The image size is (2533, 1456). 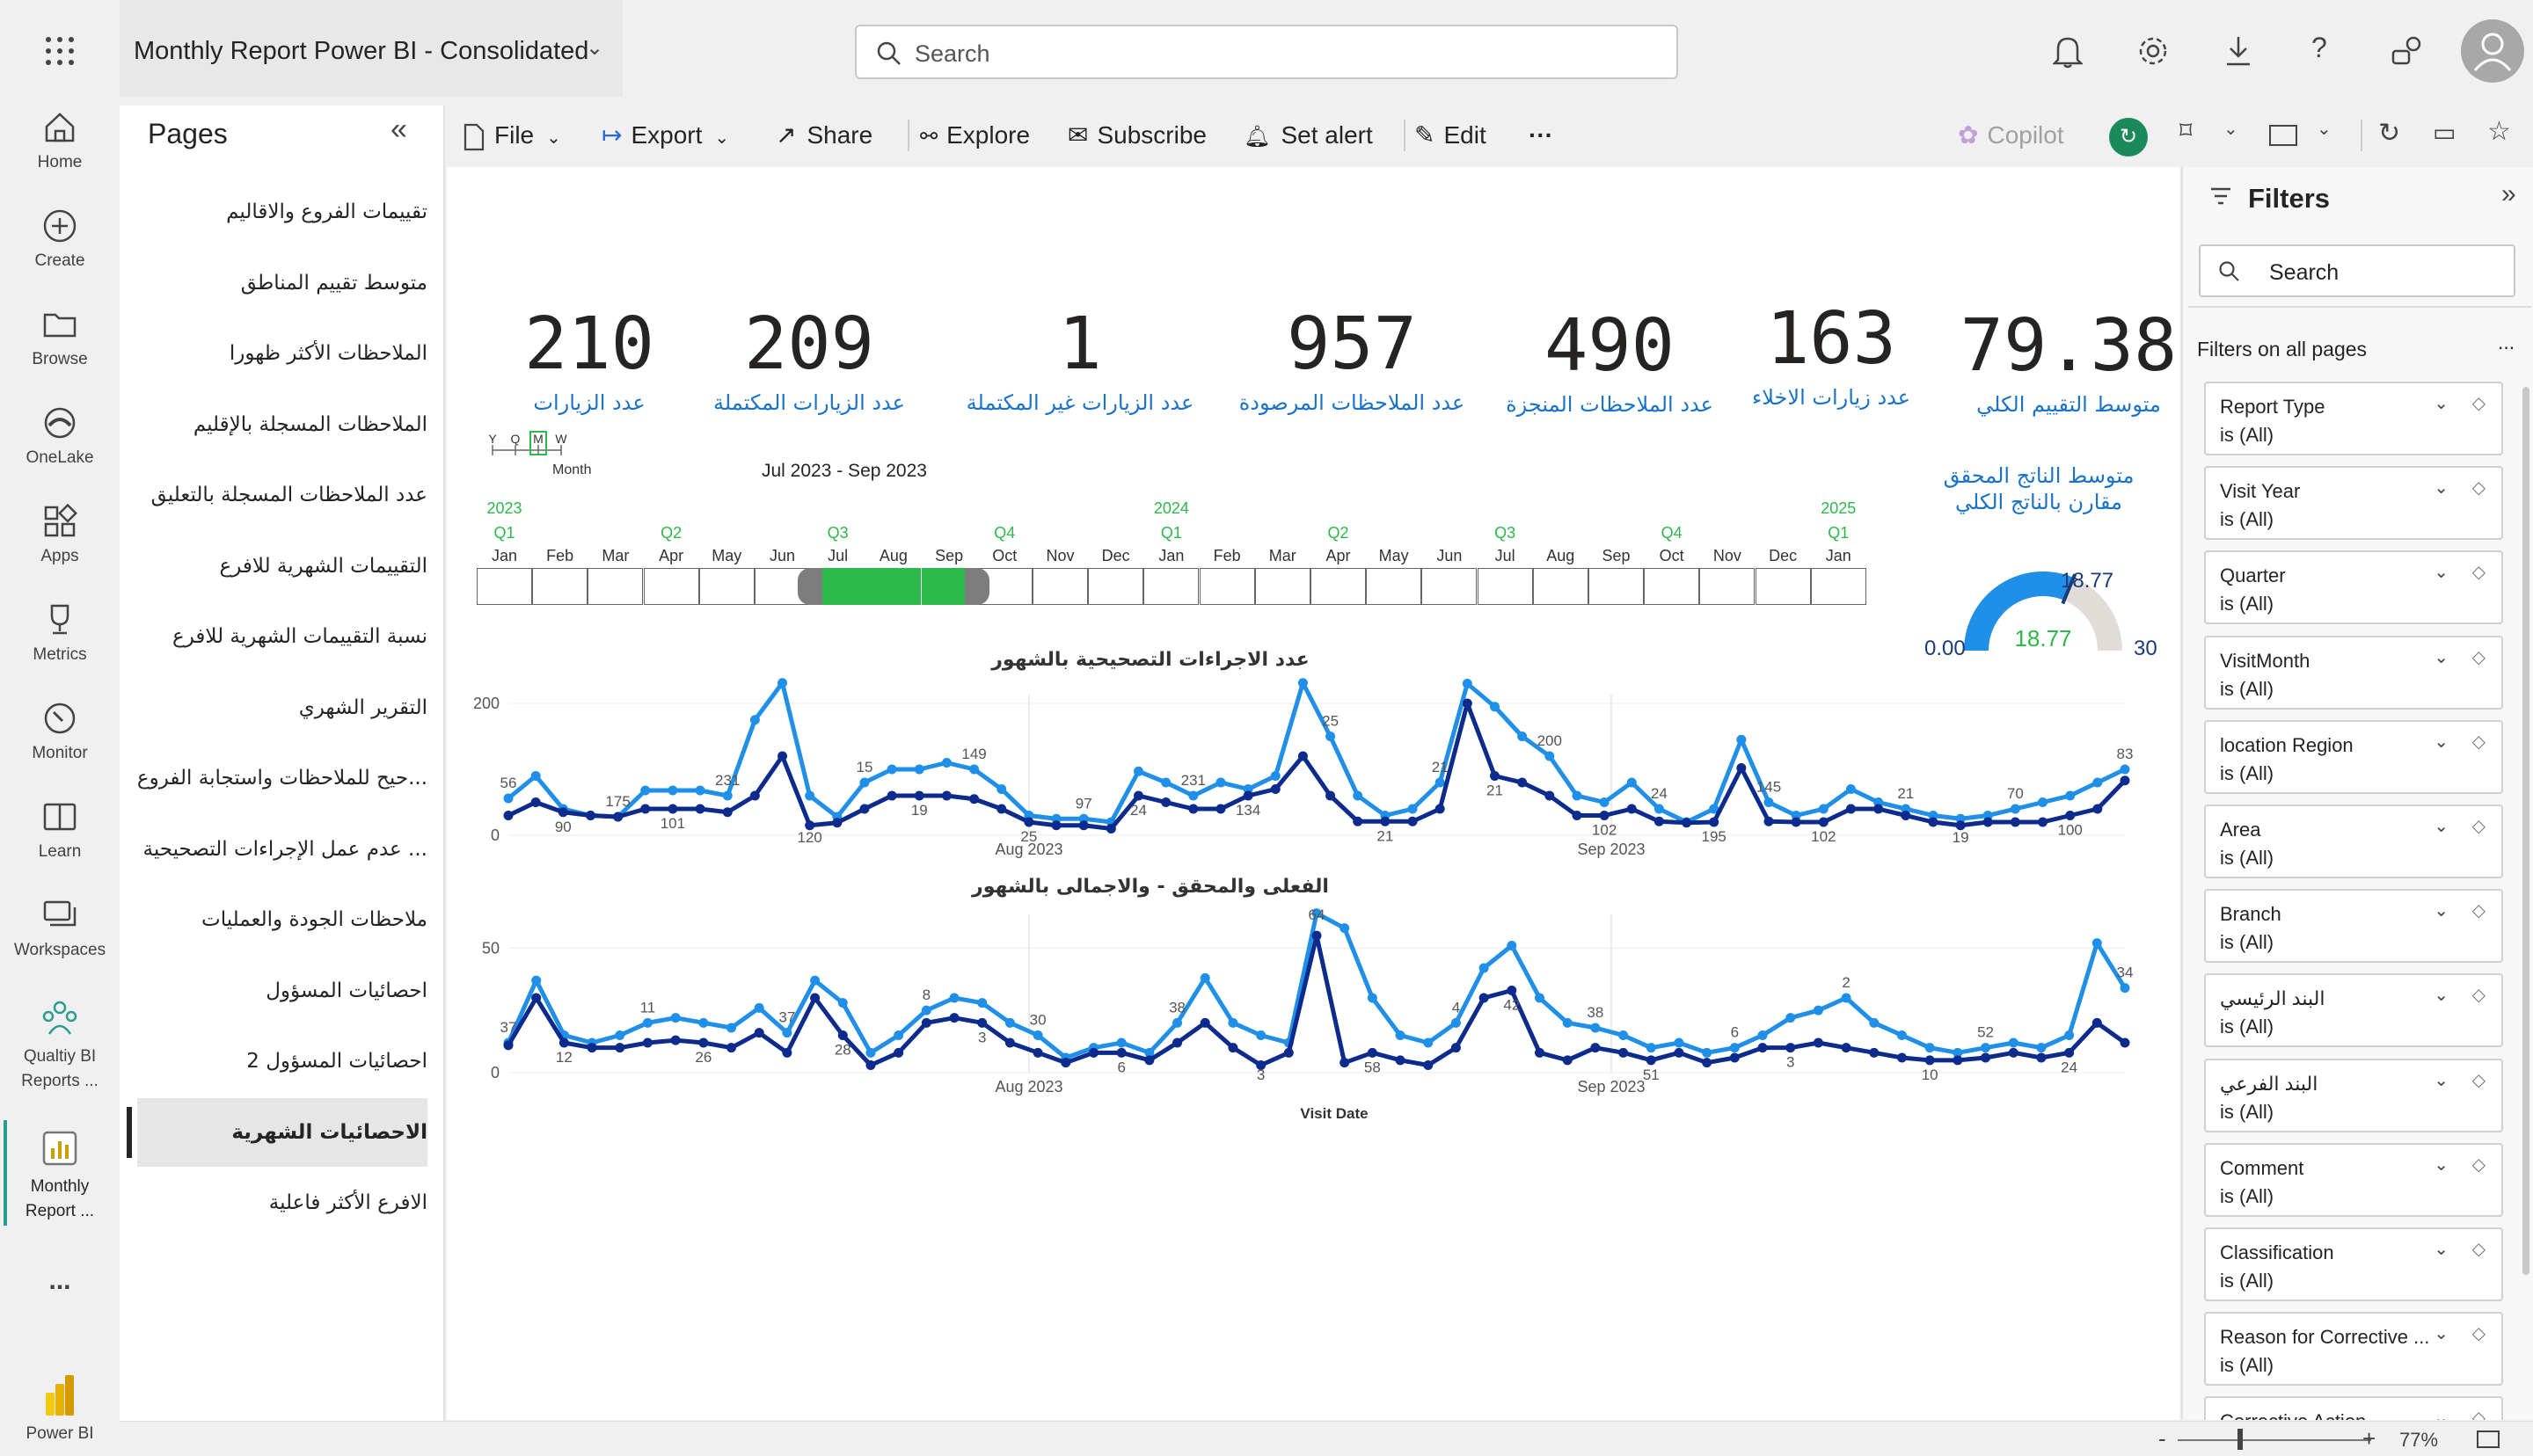 What do you see at coordinates (60, 731) in the screenshot?
I see `nav-monitor: Monitor` at bounding box center [60, 731].